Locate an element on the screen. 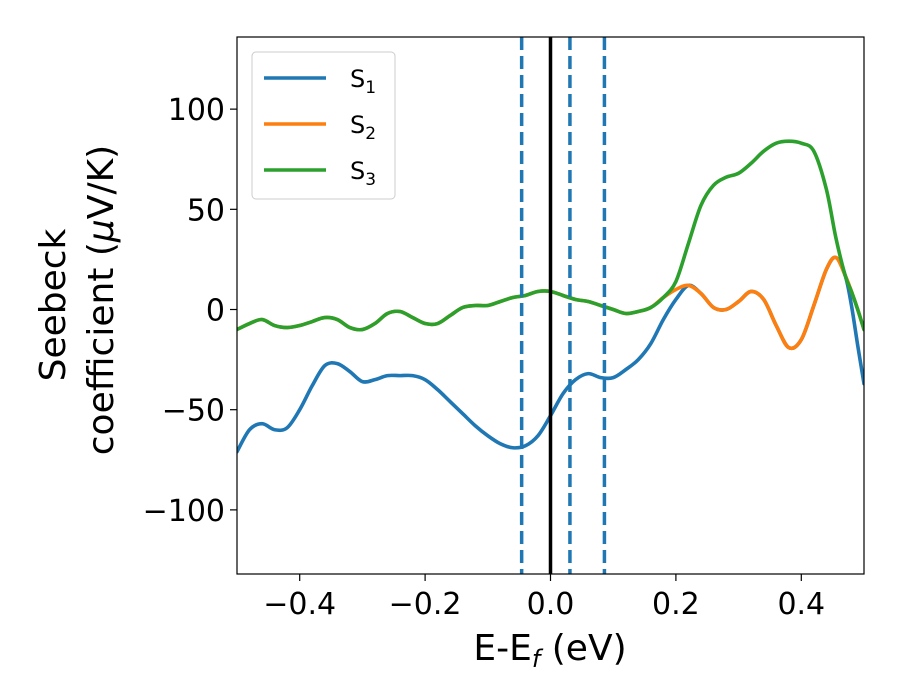  legend: S1 S2 S3 is located at coordinates (323, 125).